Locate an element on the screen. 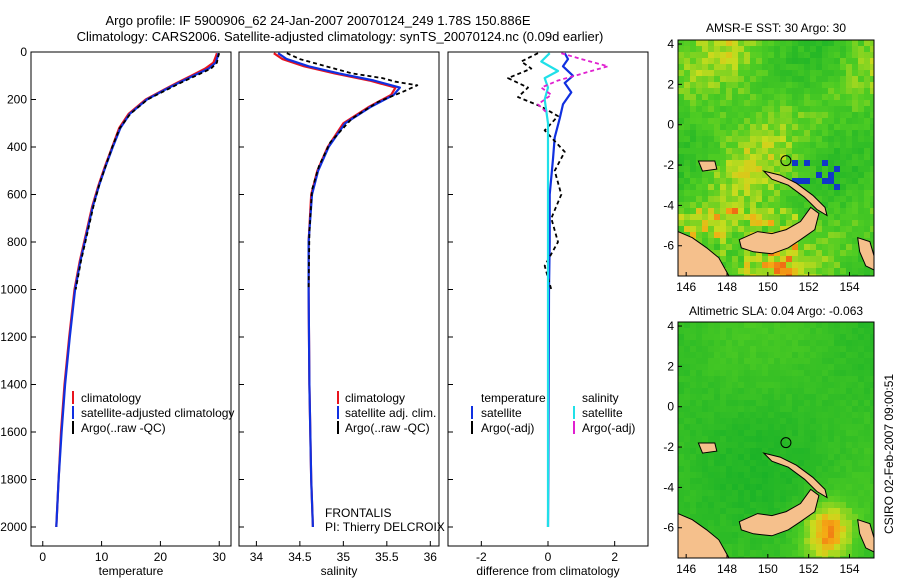  salinity-xtick-label: 36 is located at coordinates (431, 557).